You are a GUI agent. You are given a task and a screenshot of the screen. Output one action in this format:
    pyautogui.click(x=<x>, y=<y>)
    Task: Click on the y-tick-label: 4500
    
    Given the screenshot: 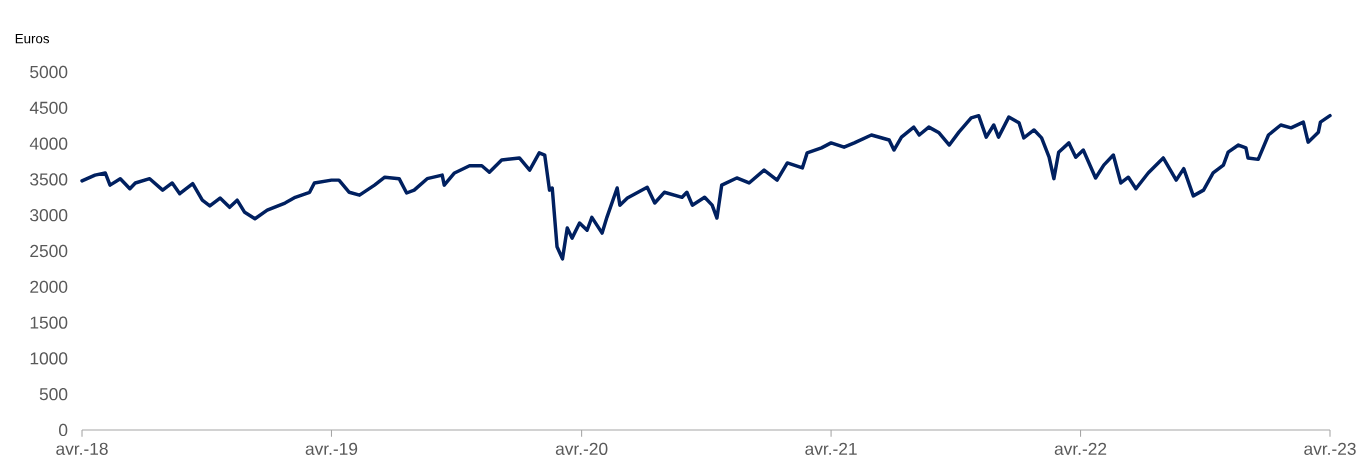 What is the action you would take?
    pyautogui.click(x=48, y=107)
    